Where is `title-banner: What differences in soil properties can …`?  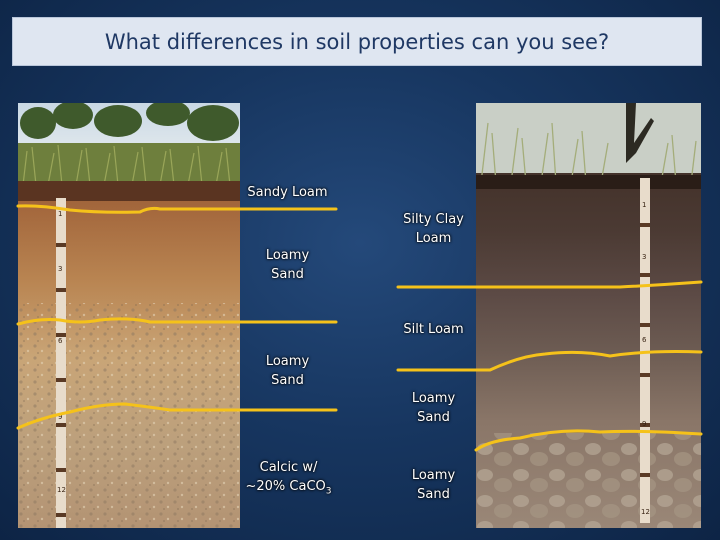
title-banner: What differences in soil properties can … is located at coordinates (357, 41).